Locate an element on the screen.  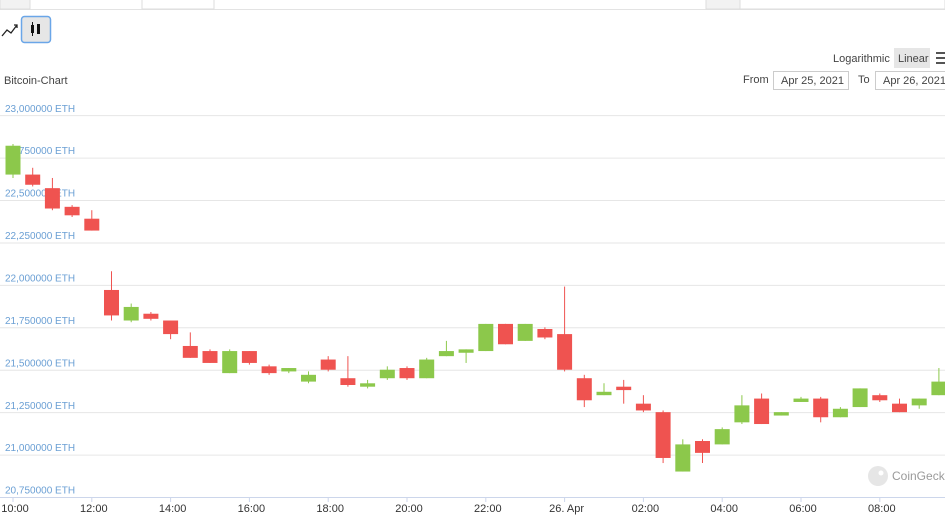
y-tick-label: 22,750000 ETH is located at coordinates (40, 151).